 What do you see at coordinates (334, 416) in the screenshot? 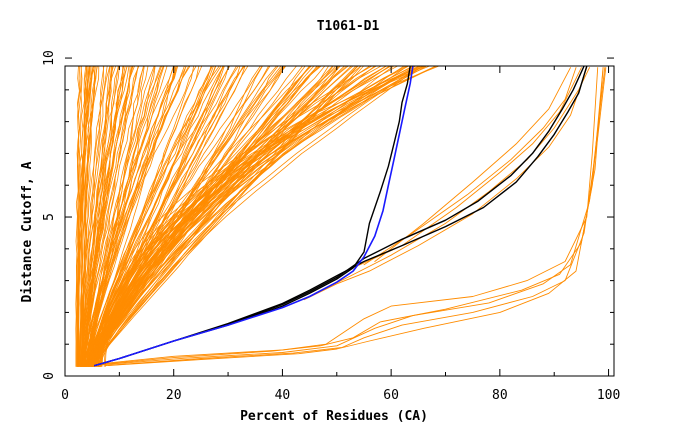
I see `x-axis-label: Percent of Residues (CA)` at bounding box center [334, 416].